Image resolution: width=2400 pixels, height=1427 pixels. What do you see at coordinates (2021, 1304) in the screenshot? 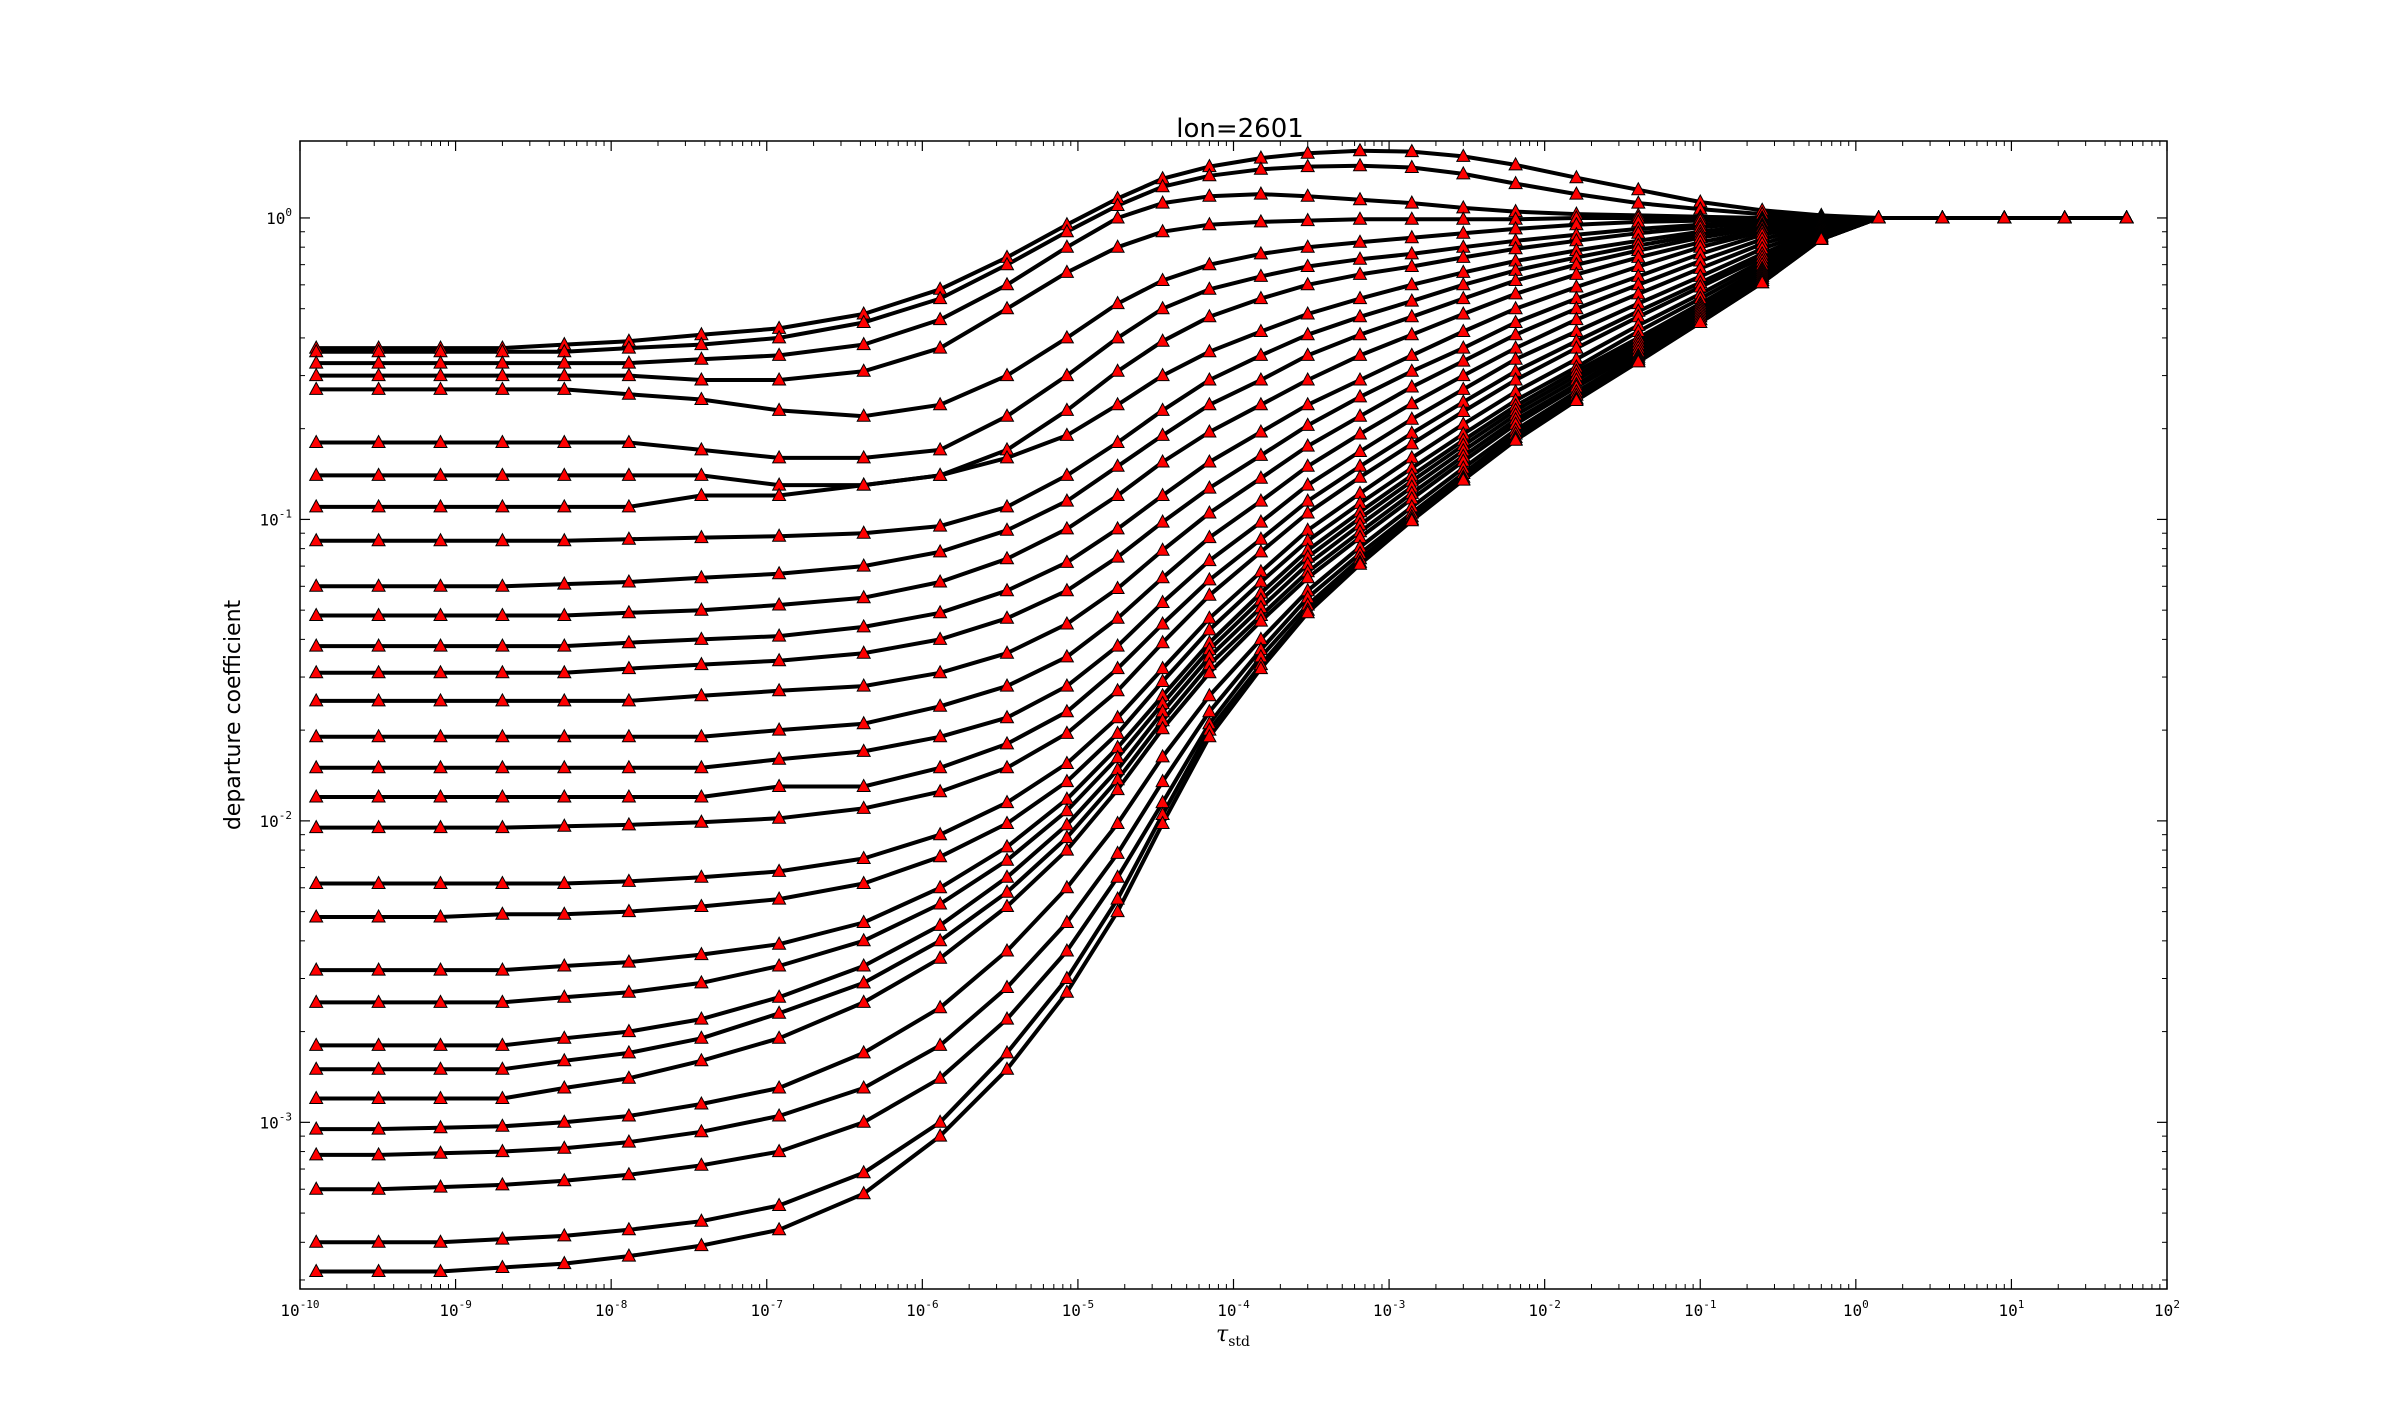
I see `x-tick-label-exponent: 1` at bounding box center [2021, 1304].